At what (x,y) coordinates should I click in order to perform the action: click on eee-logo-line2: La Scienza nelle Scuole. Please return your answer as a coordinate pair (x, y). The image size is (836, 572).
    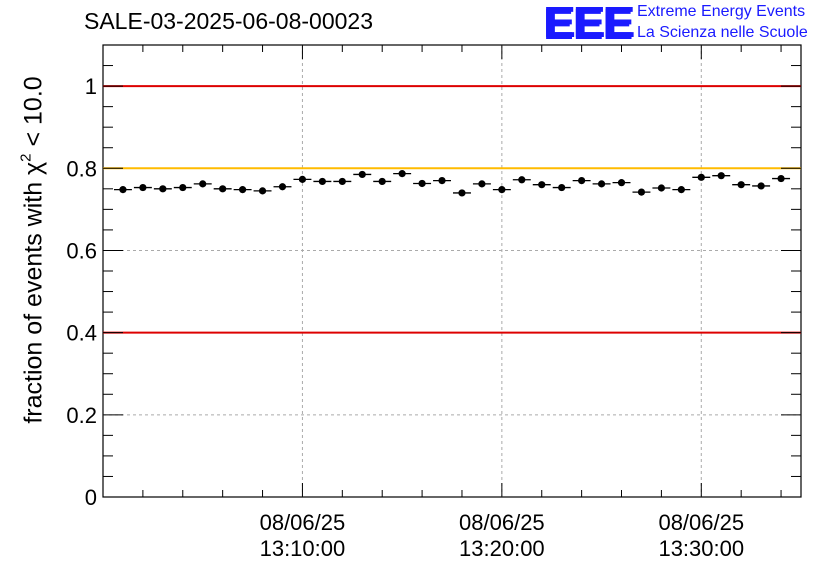
    Looking at the image, I should click on (722, 32).